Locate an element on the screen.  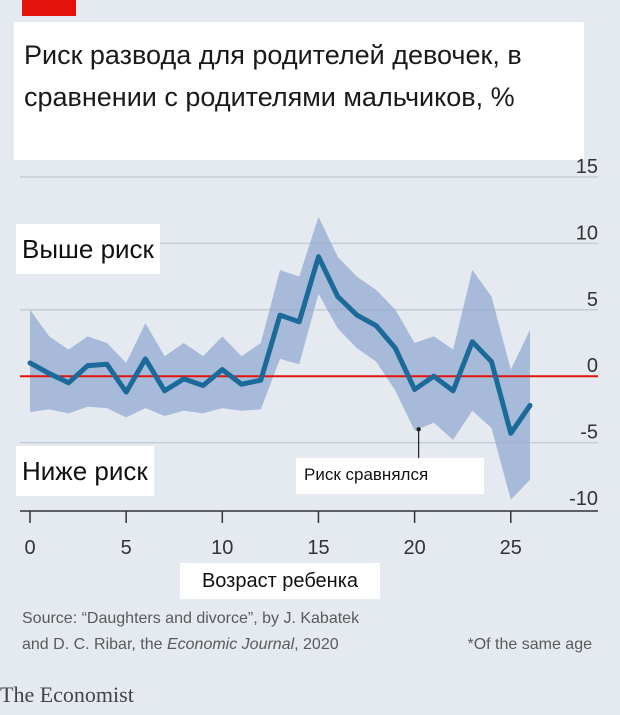
source-authors: and D. C. Ribar, the is located at coordinates (94, 644).